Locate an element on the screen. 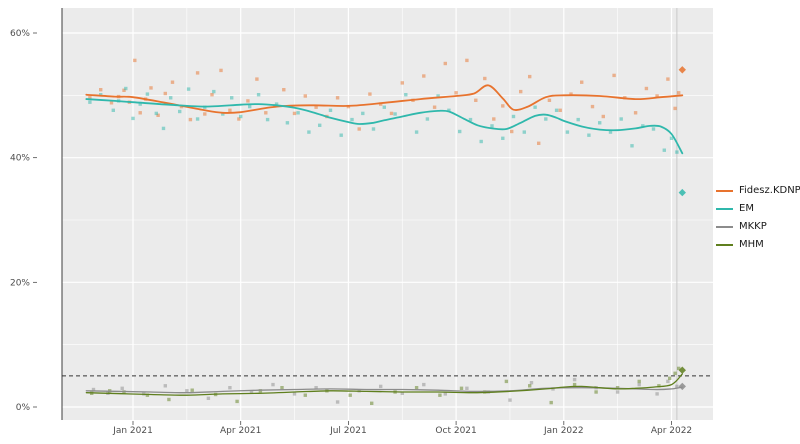 The width and height of the screenshot is (800, 444). legend-label-mhm: MHM is located at coordinates (751, 244).